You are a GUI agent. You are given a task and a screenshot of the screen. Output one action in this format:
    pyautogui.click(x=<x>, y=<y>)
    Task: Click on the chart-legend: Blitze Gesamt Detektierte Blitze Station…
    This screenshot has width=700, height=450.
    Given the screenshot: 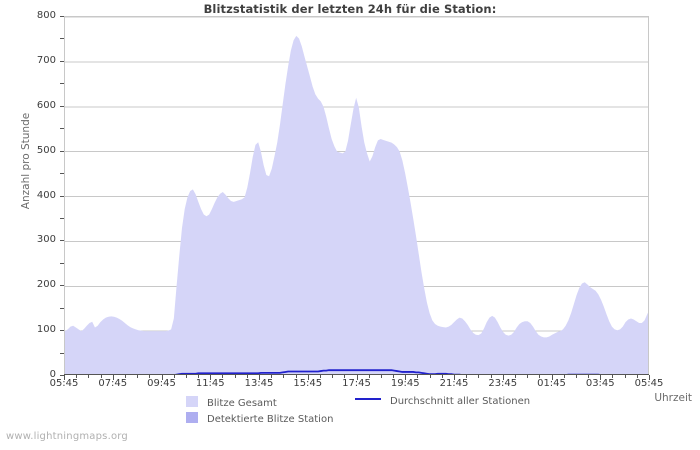 What is the action you would take?
    pyautogui.click(x=350, y=412)
    